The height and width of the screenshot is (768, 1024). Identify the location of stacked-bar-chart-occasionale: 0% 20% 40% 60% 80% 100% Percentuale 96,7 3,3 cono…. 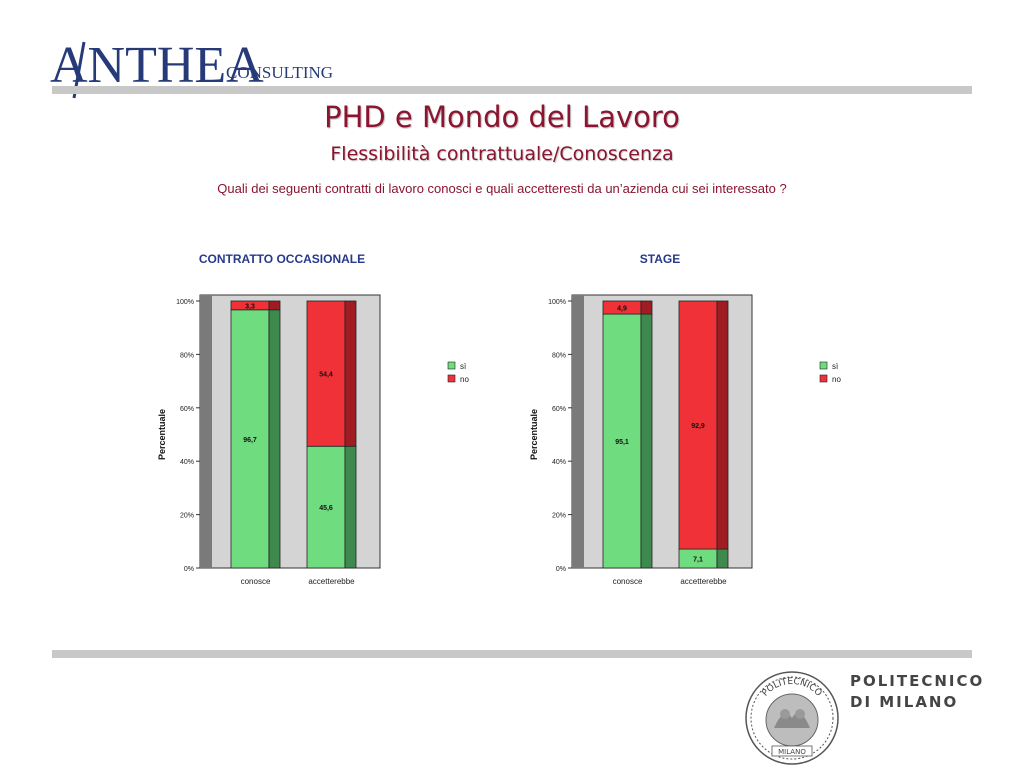
(313, 440).